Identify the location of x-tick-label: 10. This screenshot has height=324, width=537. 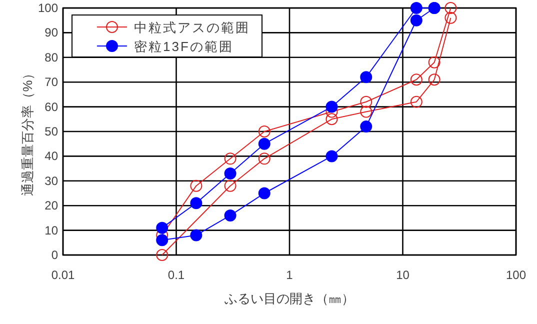
(403, 275).